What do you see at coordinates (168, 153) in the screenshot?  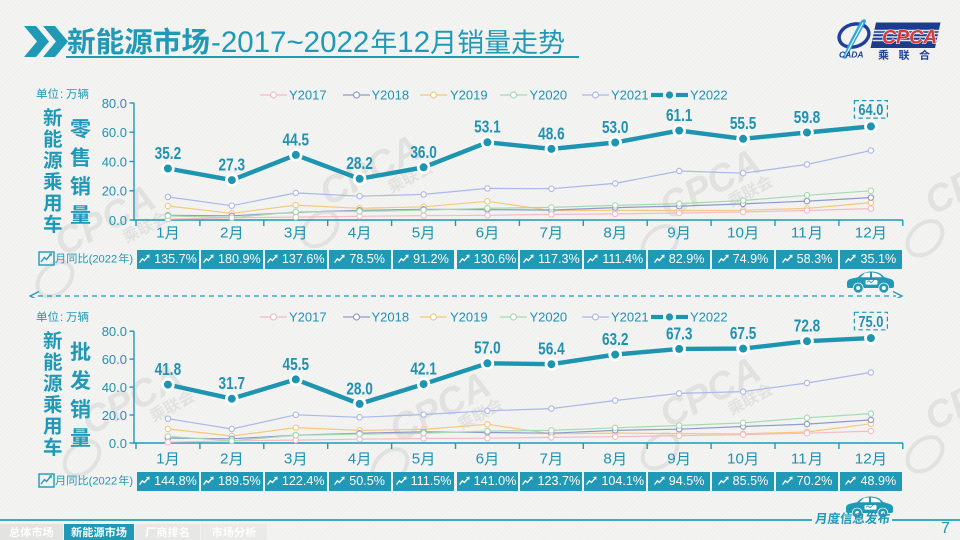 I see `svg-text: 35.2` at bounding box center [168, 153].